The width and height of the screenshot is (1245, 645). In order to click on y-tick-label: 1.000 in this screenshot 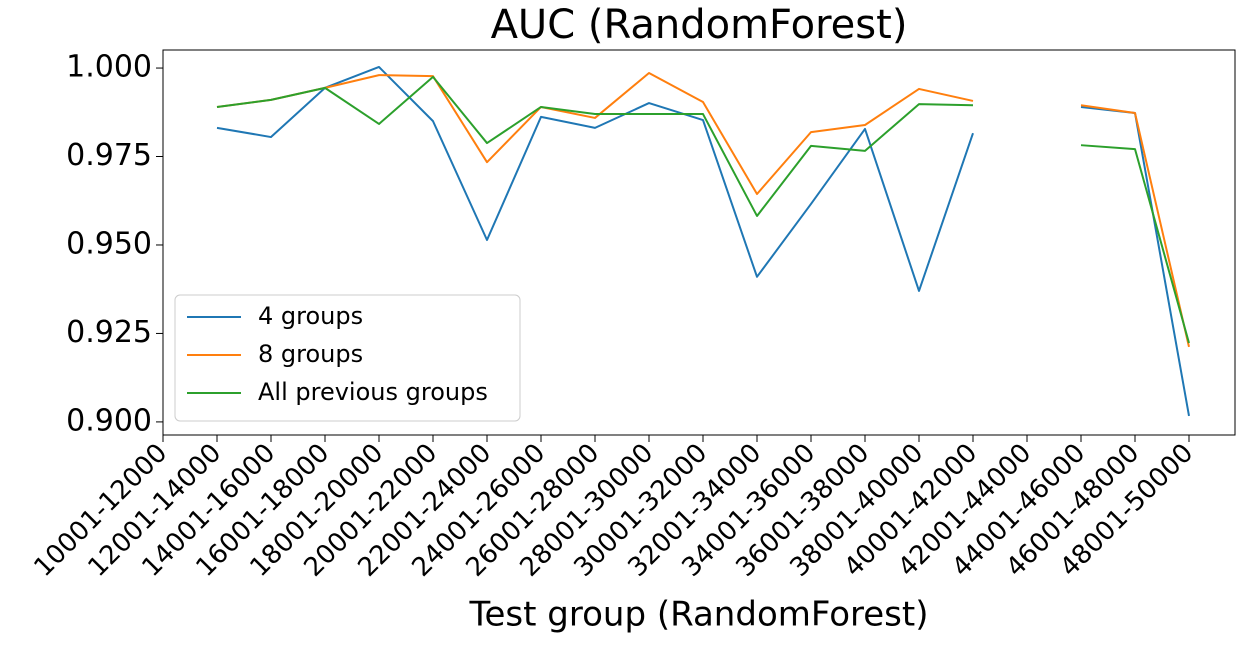, I will do `click(109, 67)`.